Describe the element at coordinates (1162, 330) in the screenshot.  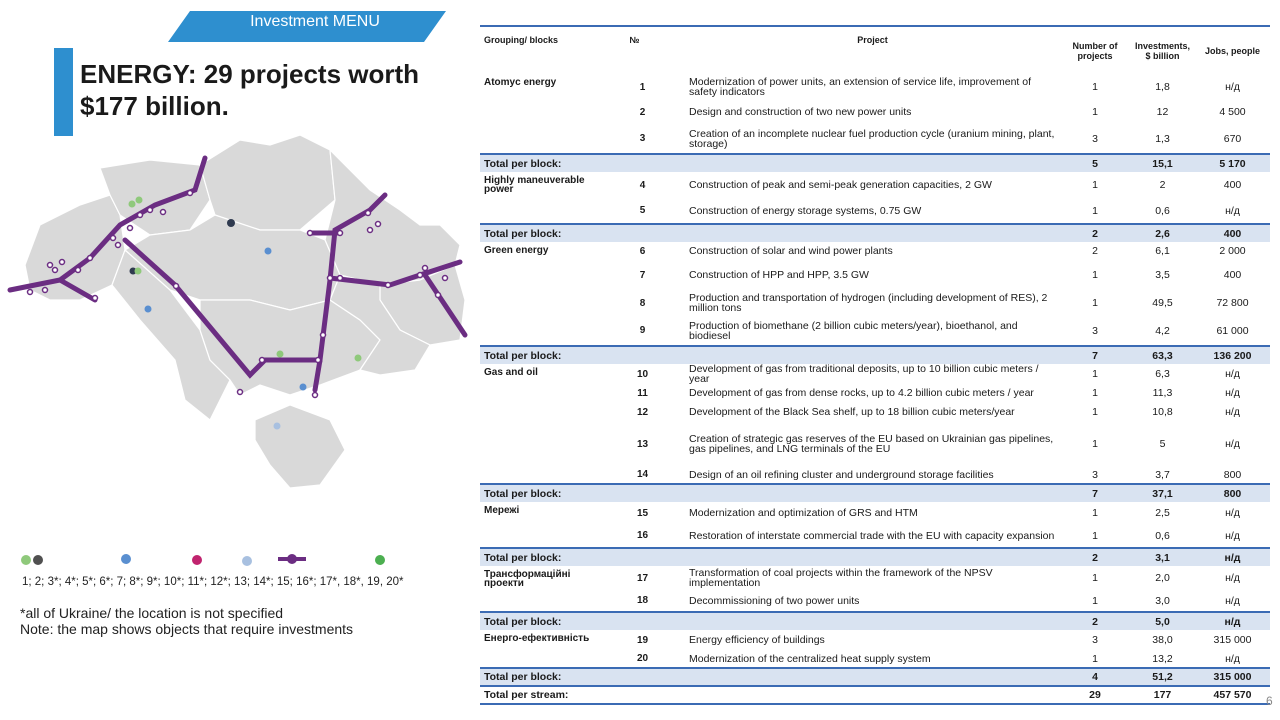
I see `project-investment: 4,2` at that location.